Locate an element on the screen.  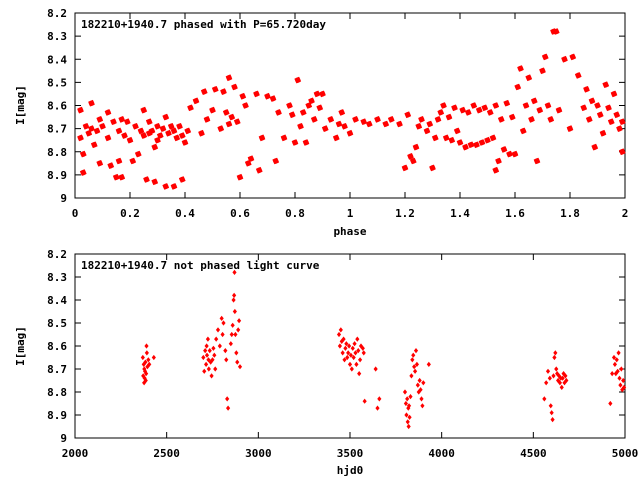
x-tick-label: 0.8 is located at coordinates (295, 213).